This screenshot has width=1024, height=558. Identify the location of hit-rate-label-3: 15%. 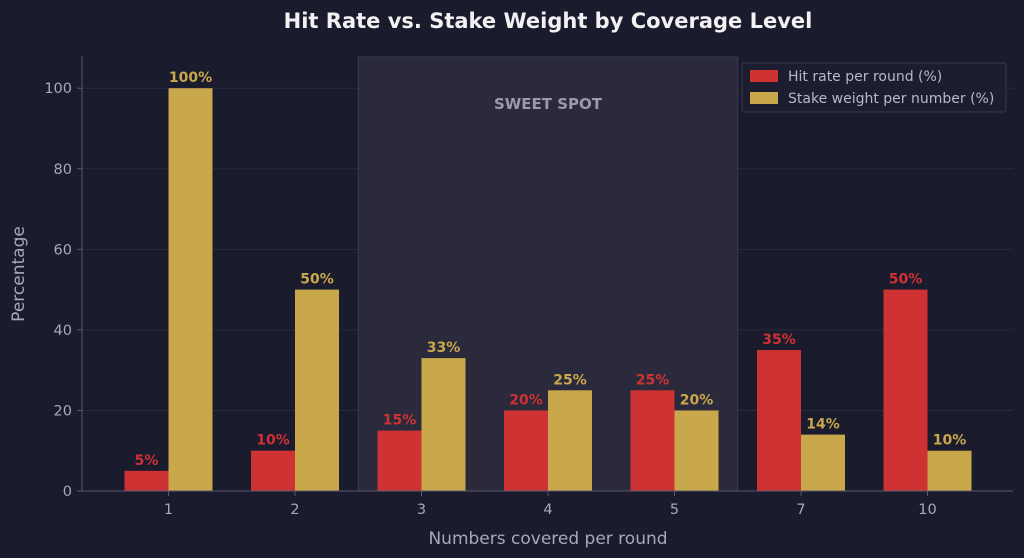
(400, 421).